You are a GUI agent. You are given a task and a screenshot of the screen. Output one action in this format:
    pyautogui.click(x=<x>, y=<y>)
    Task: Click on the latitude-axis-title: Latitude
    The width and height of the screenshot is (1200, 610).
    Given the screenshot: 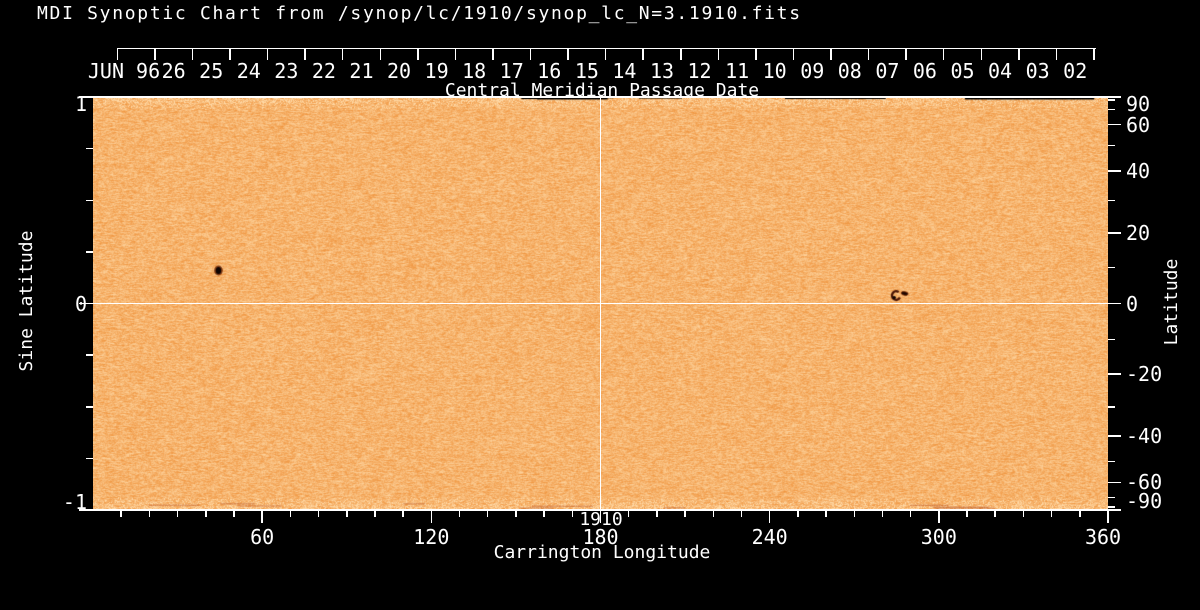 What is the action you would take?
    pyautogui.click(x=1171, y=302)
    